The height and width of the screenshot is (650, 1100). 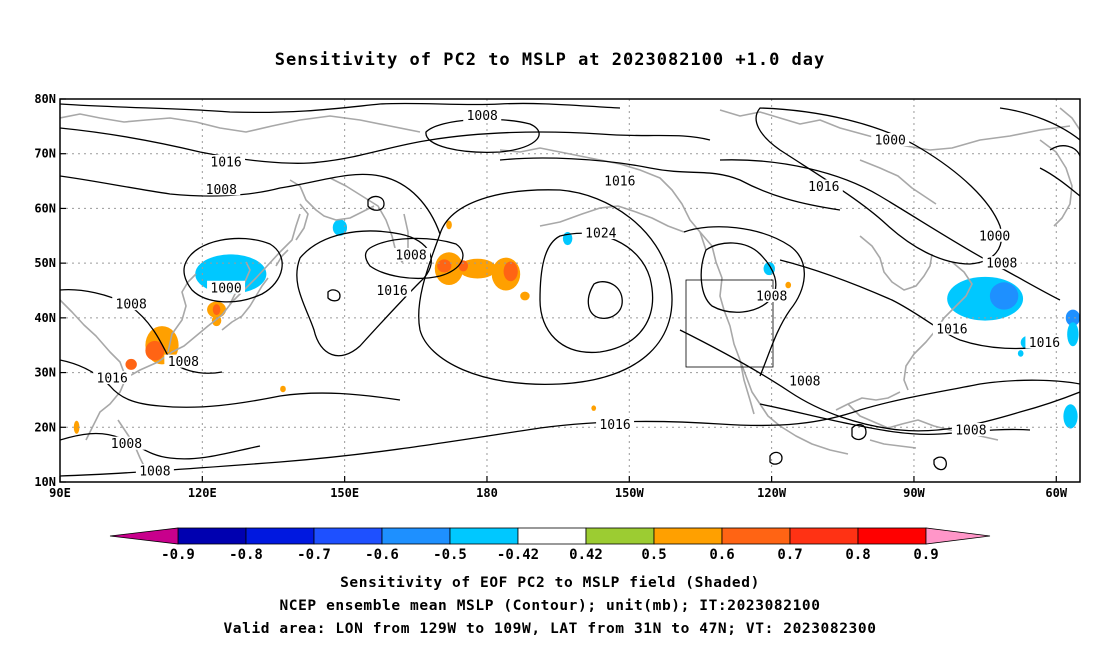 I want to click on contour-1016-subtropics, so click(x=570, y=428).